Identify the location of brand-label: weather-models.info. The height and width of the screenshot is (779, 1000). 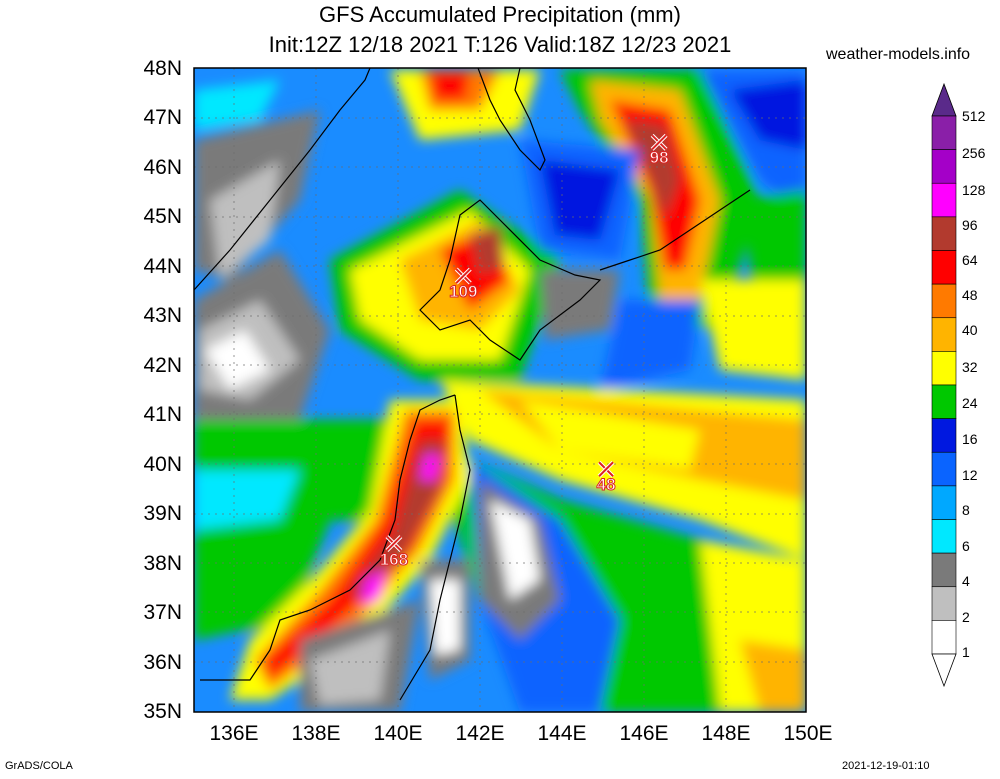
(898, 54).